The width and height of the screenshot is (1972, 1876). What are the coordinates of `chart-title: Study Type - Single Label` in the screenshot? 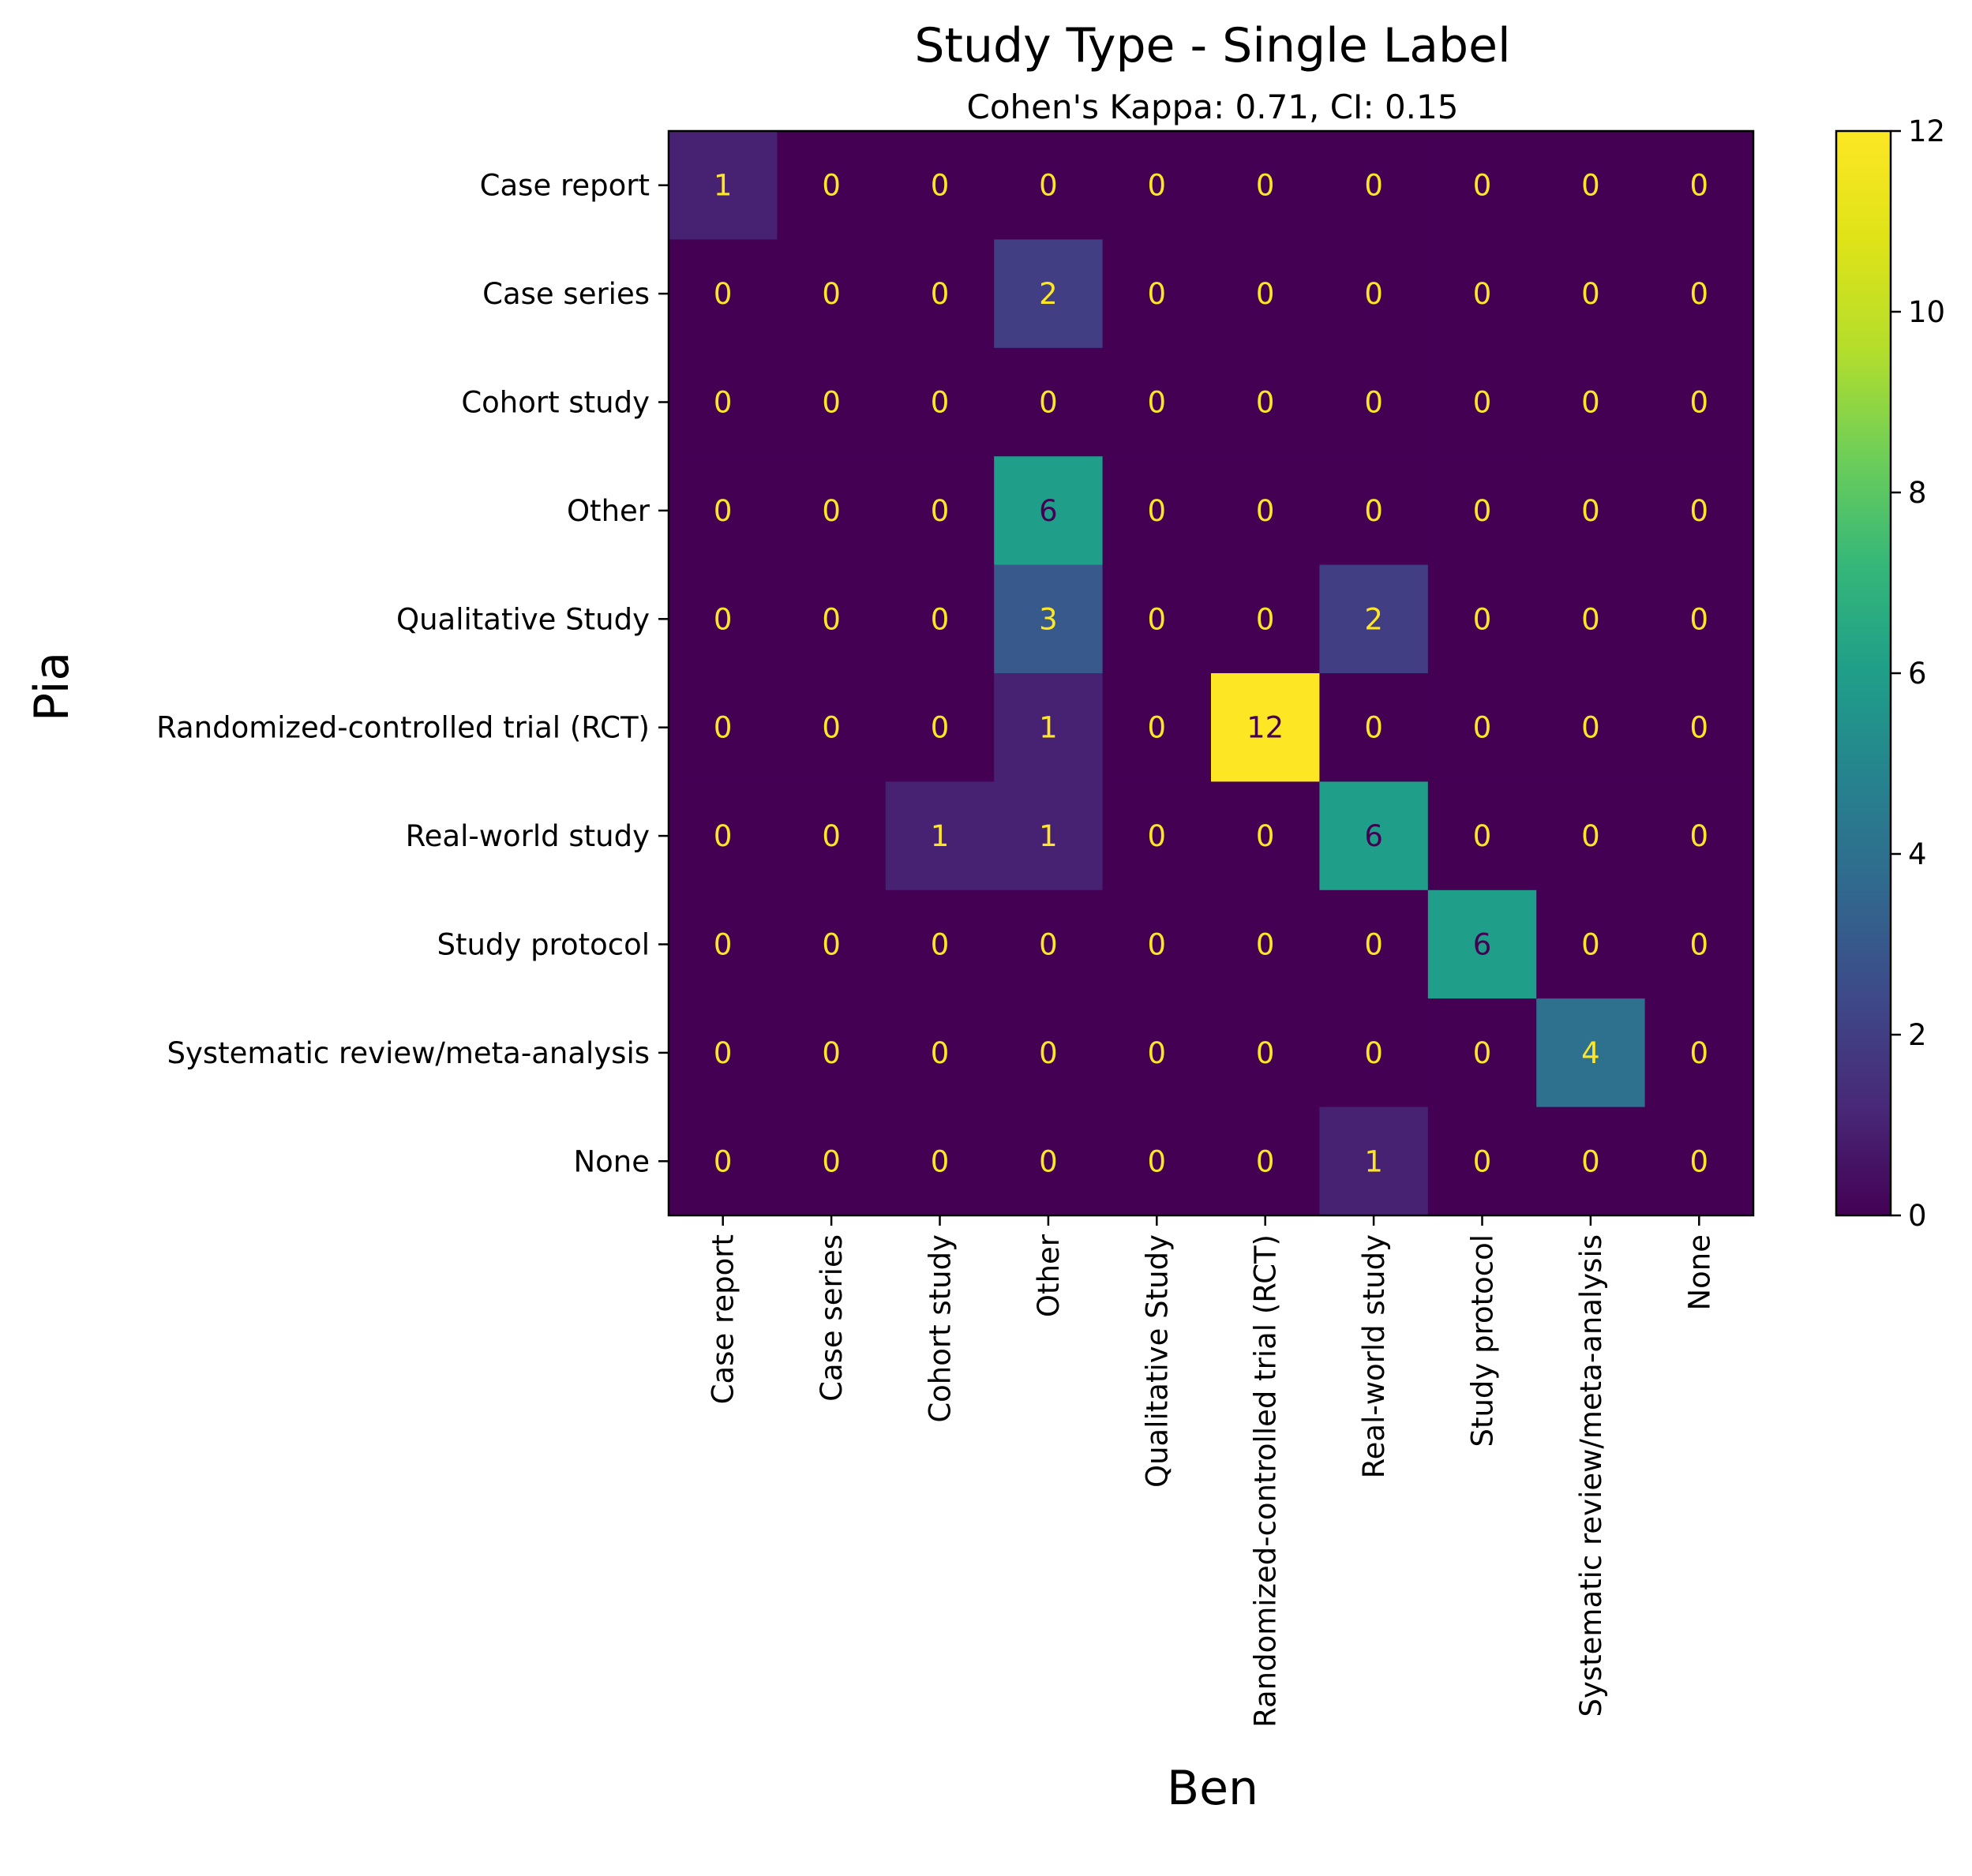 It's located at (1212, 45).